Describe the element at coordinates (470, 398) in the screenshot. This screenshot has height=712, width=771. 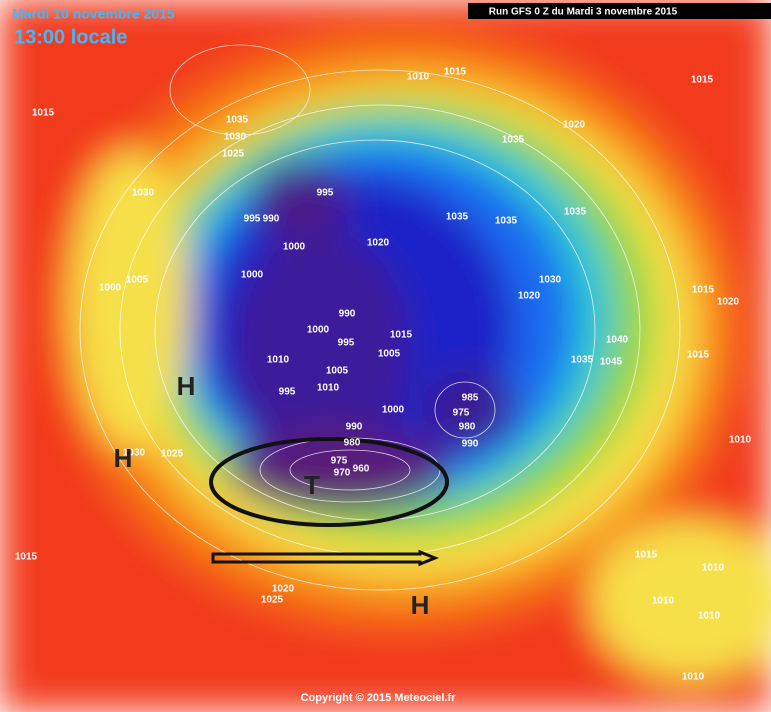
I see `isobar-label: 985` at that location.